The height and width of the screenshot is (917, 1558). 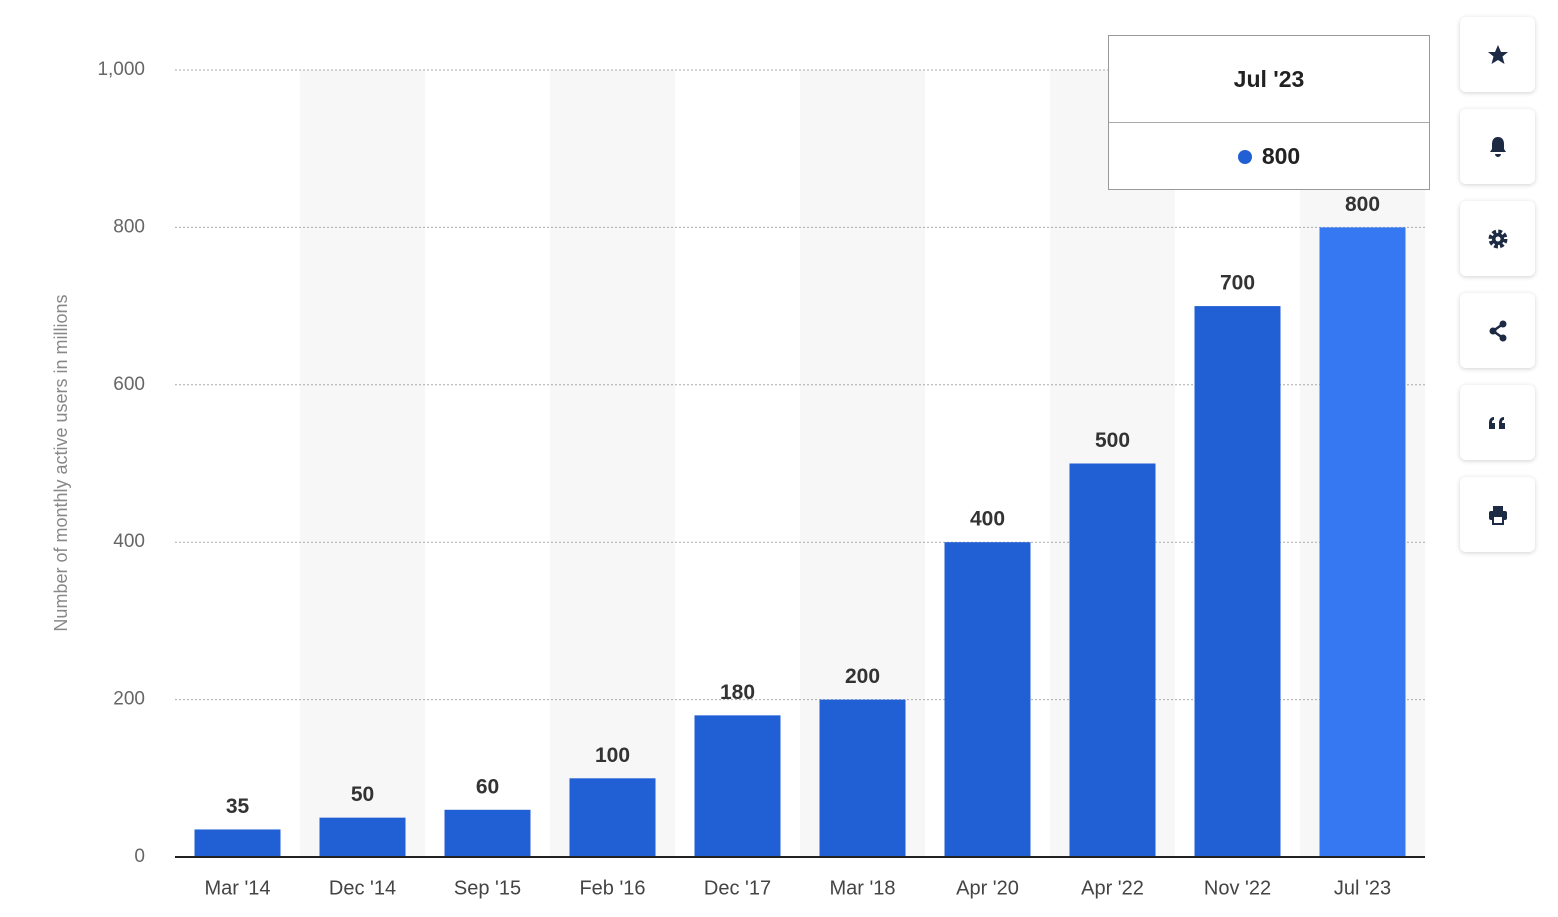 I want to click on tooltip-row: 800, so click(x=1269, y=156).